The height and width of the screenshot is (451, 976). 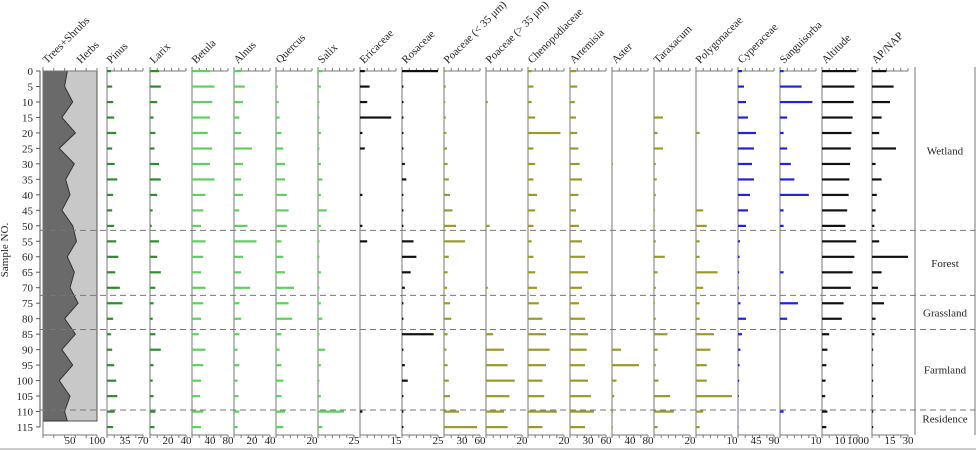 I want to click on x-tick-label: 10, so click(x=841, y=441).